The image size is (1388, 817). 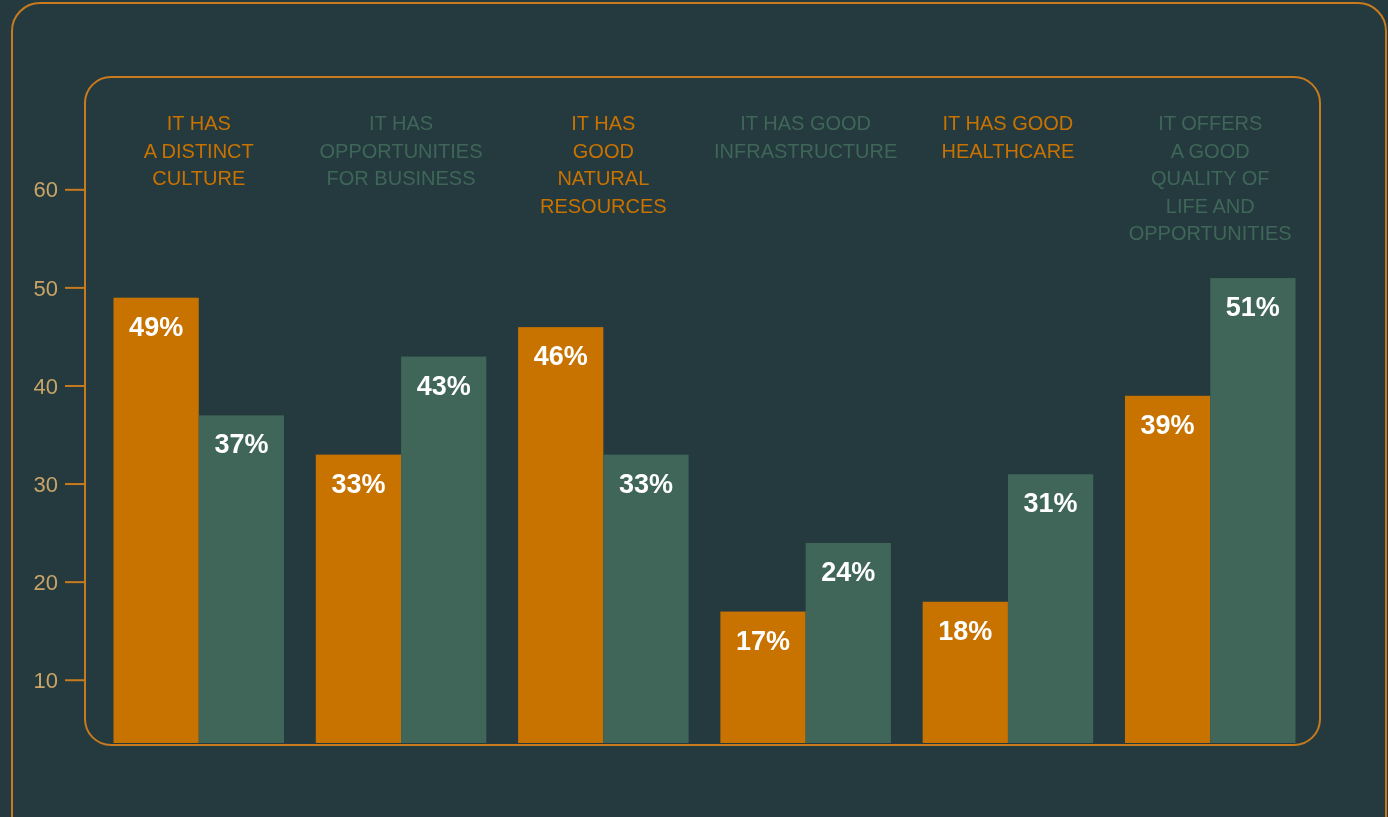 I want to click on data-label: 37%, so click(x=241, y=444).